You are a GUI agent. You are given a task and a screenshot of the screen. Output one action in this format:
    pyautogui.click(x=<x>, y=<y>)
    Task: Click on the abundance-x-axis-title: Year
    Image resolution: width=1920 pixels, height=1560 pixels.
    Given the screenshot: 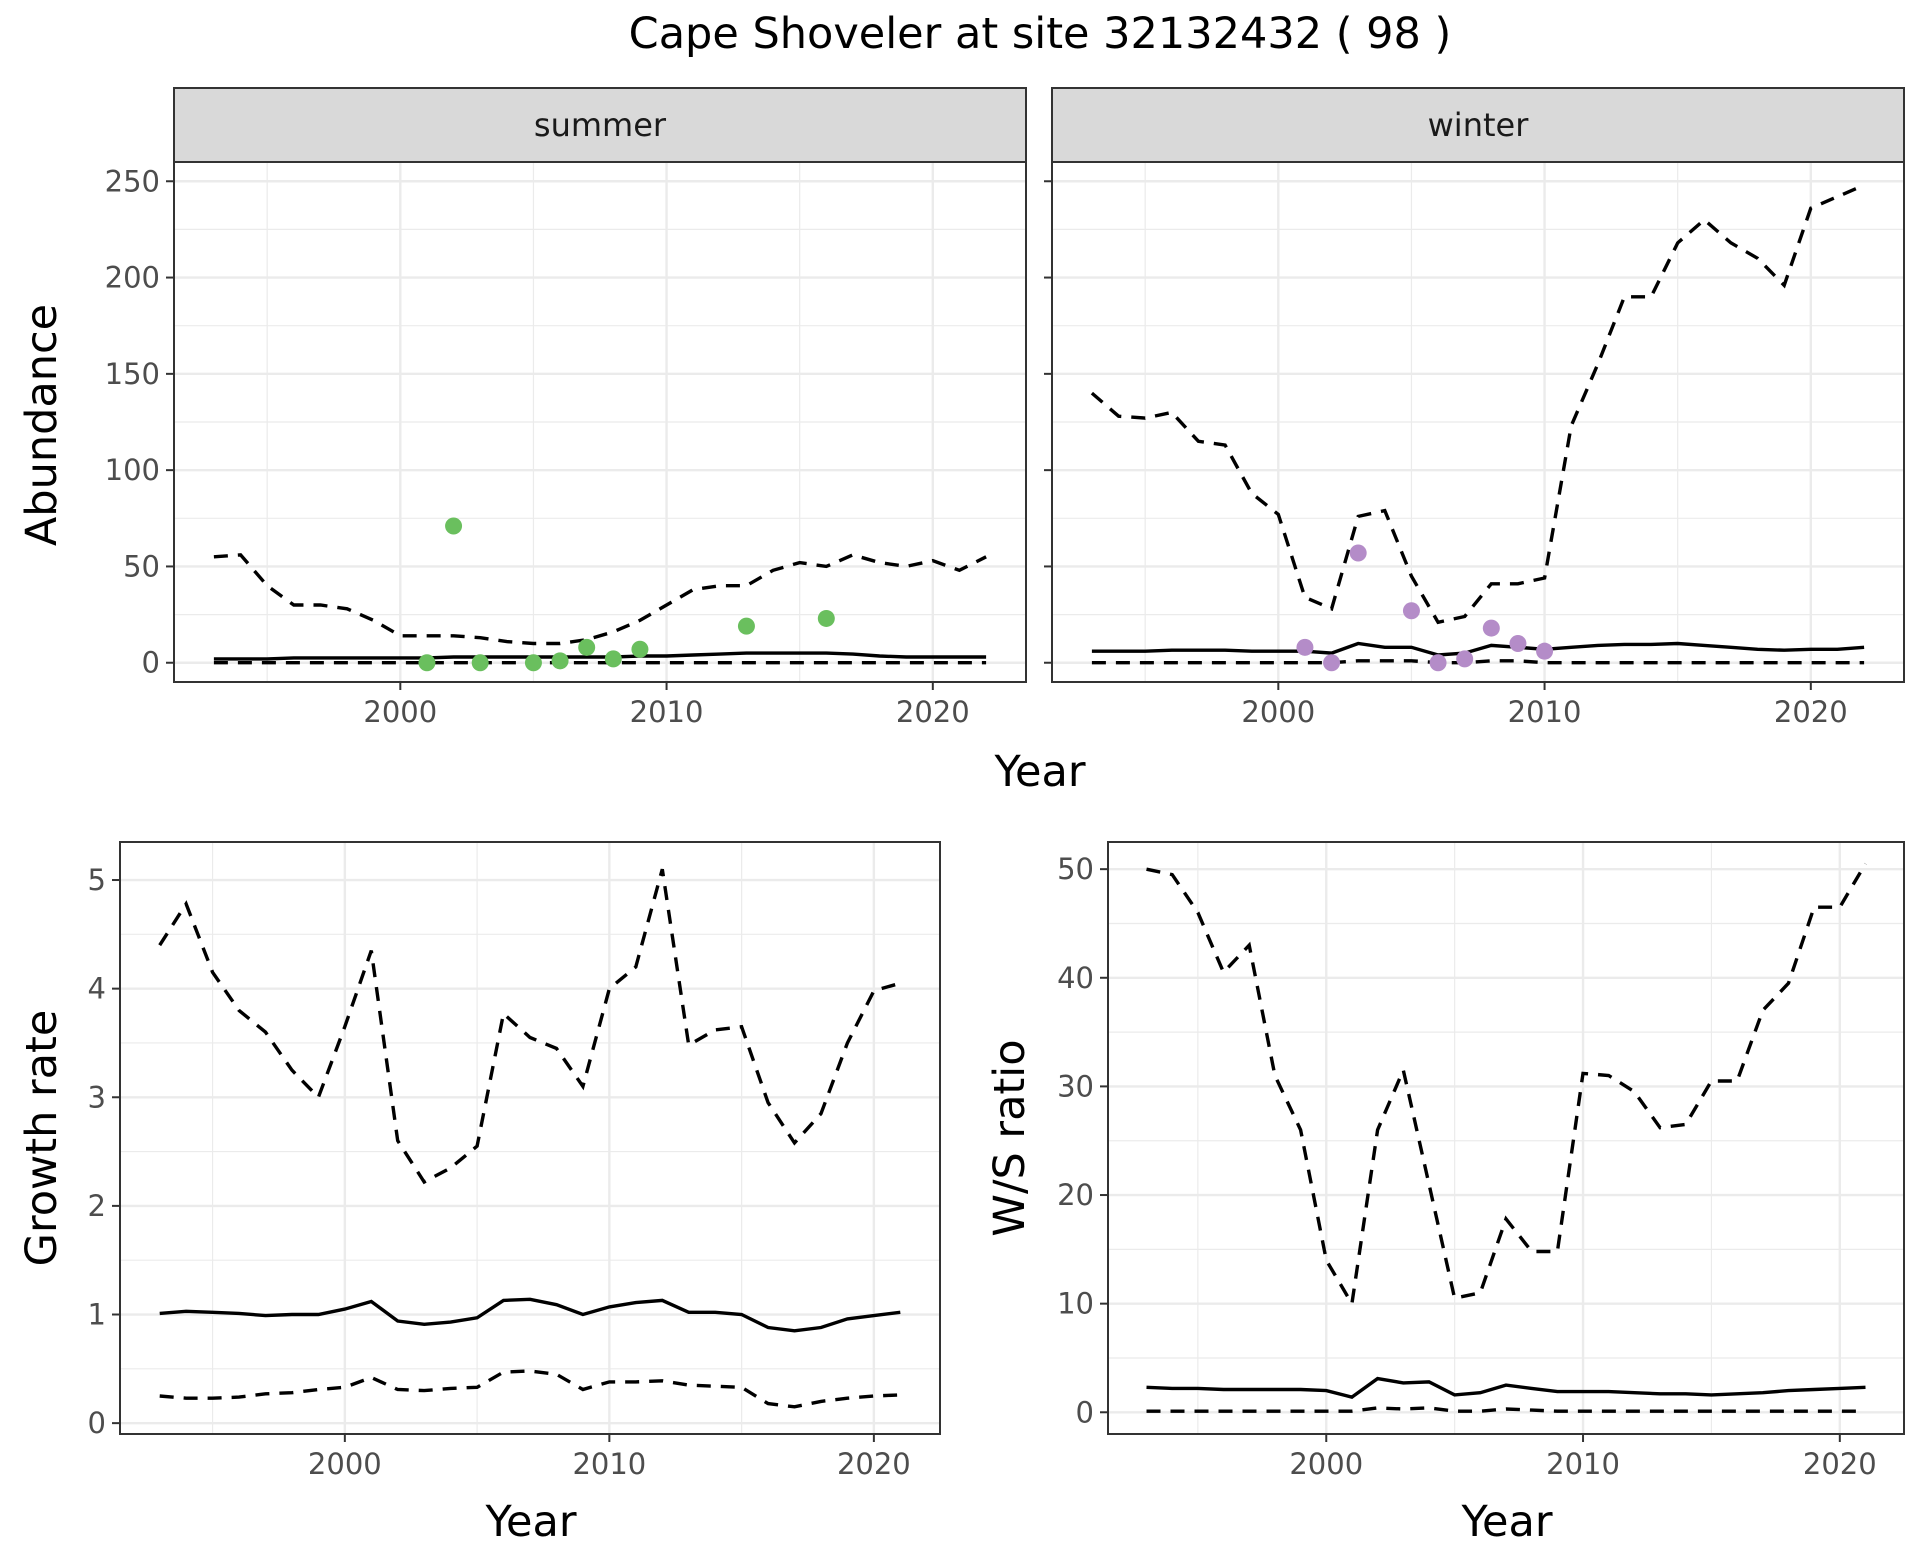 What is the action you would take?
    pyautogui.click(x=1039, y=772)
    